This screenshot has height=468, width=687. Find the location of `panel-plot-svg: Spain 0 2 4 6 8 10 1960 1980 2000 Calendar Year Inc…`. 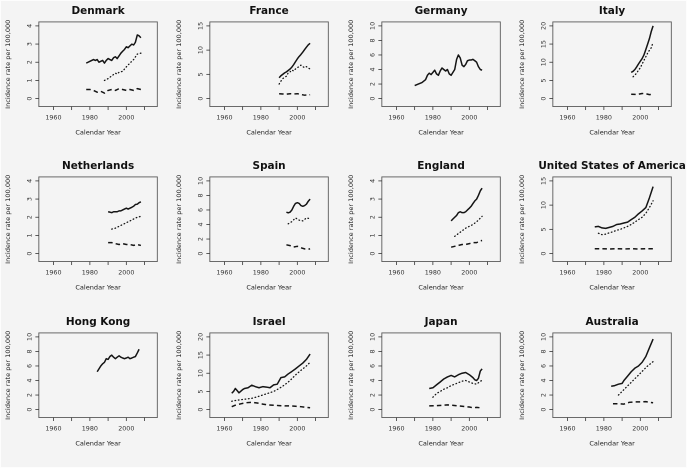

panel-plot-svg: Spain 0 2 4 6 8 10 1960 1980 2000 Calendar Year Inc… is located at coordinates (252, 226).